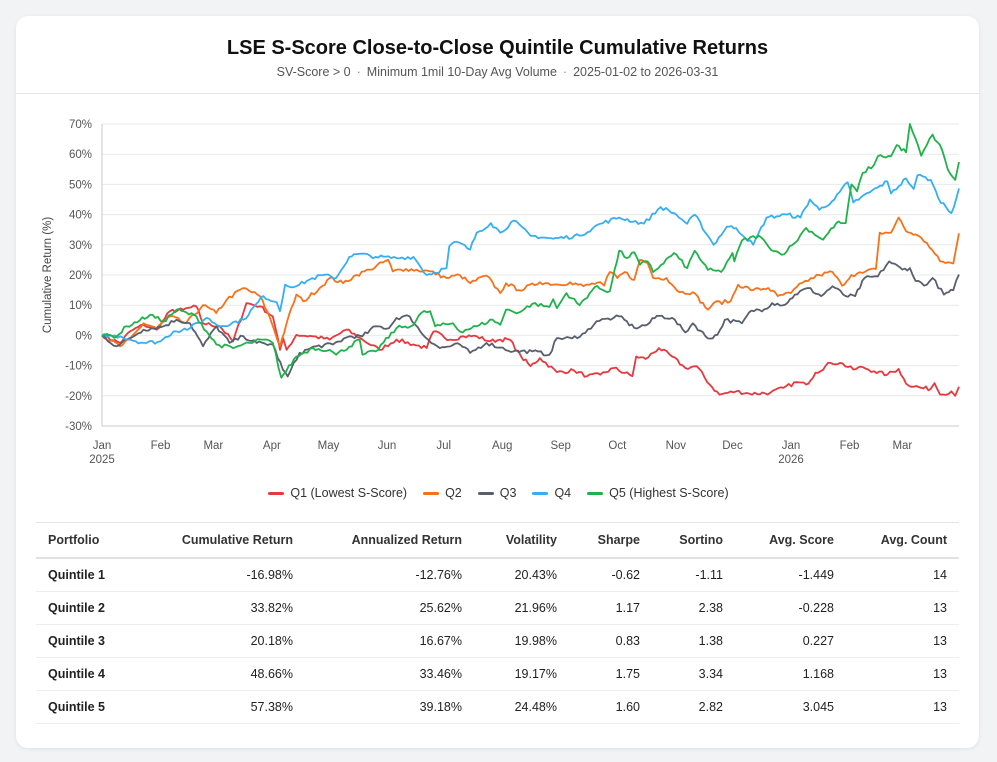 Image resolution: width=997 pixels, height=762 pixels. I want to click on table-cell: 33.82%, so click(230, 608).